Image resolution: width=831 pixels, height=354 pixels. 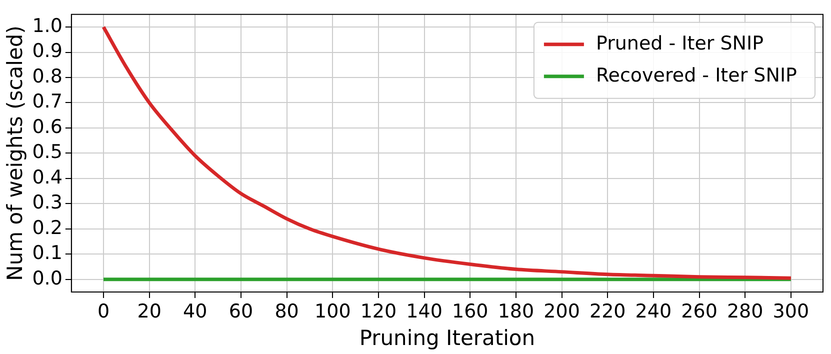 I want to click on y-tick-label: 0.3, so click(x=47, y=203).